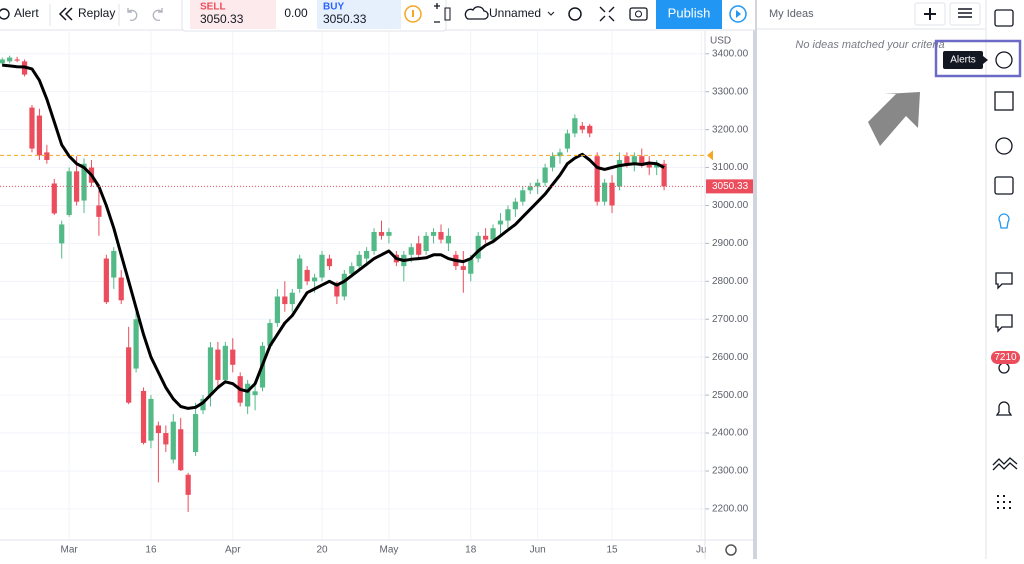 The width and height of the screenshot is (1024, 564). I want to click on layout-name-button: Unnamed, so click(509, 13).